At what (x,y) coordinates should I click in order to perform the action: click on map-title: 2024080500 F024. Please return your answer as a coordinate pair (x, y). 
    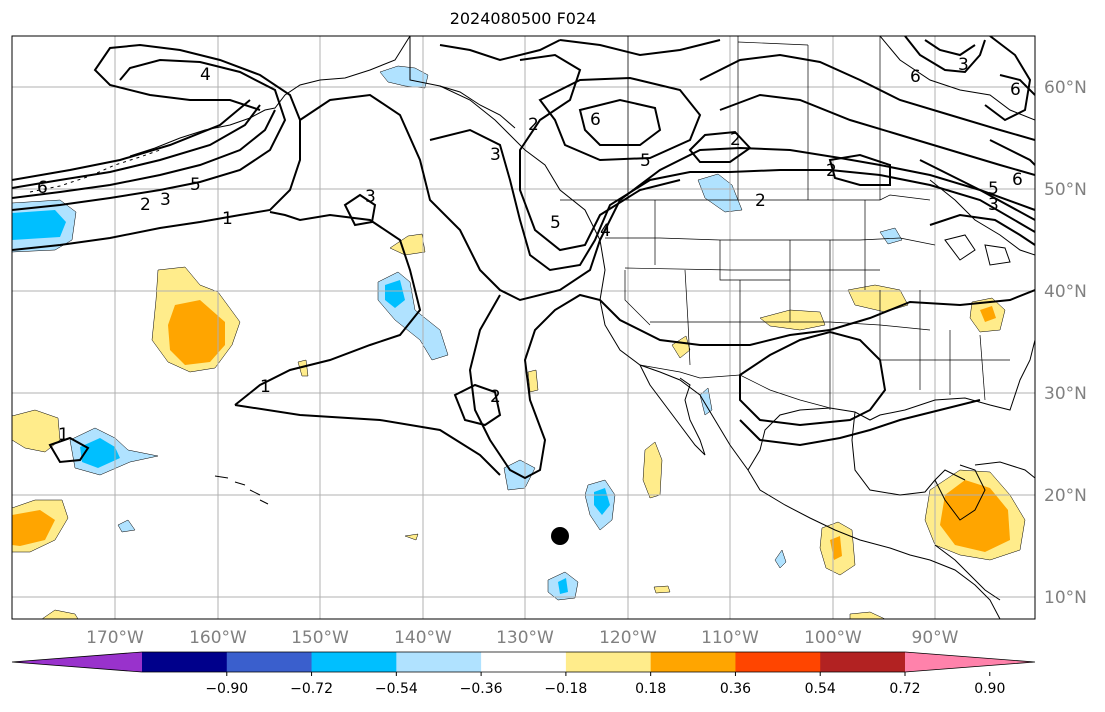
    Looking at the image, I should click on (523, 18).